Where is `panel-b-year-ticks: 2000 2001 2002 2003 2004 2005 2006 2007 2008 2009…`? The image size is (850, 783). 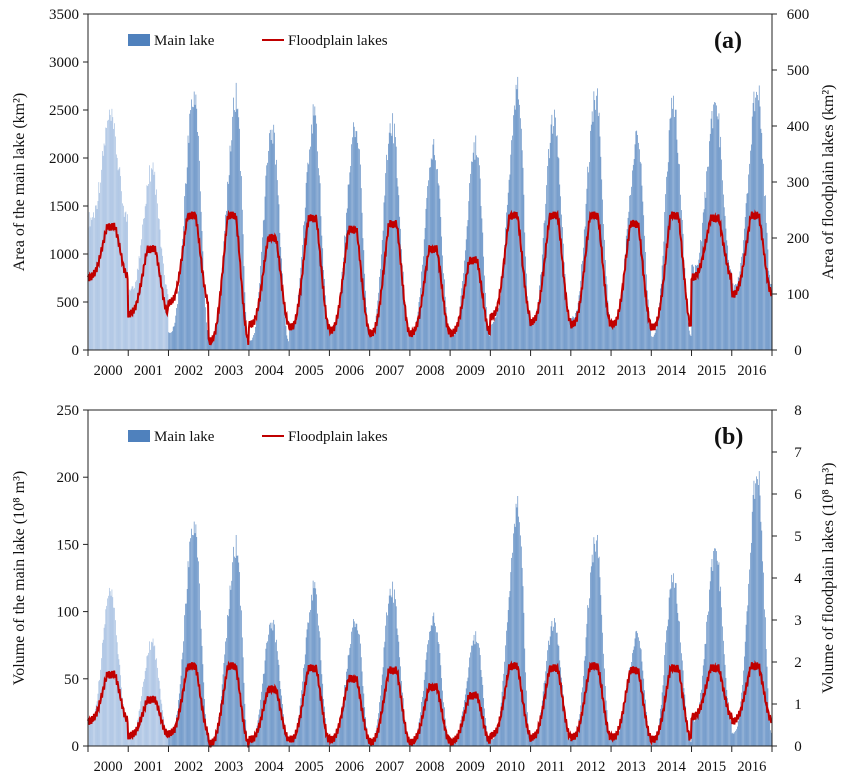
panel-b-year-ticks: 2000 2001 2002 2003 2004 2005 2006 2007 2008 2009… is located at coordinates (430, 760).